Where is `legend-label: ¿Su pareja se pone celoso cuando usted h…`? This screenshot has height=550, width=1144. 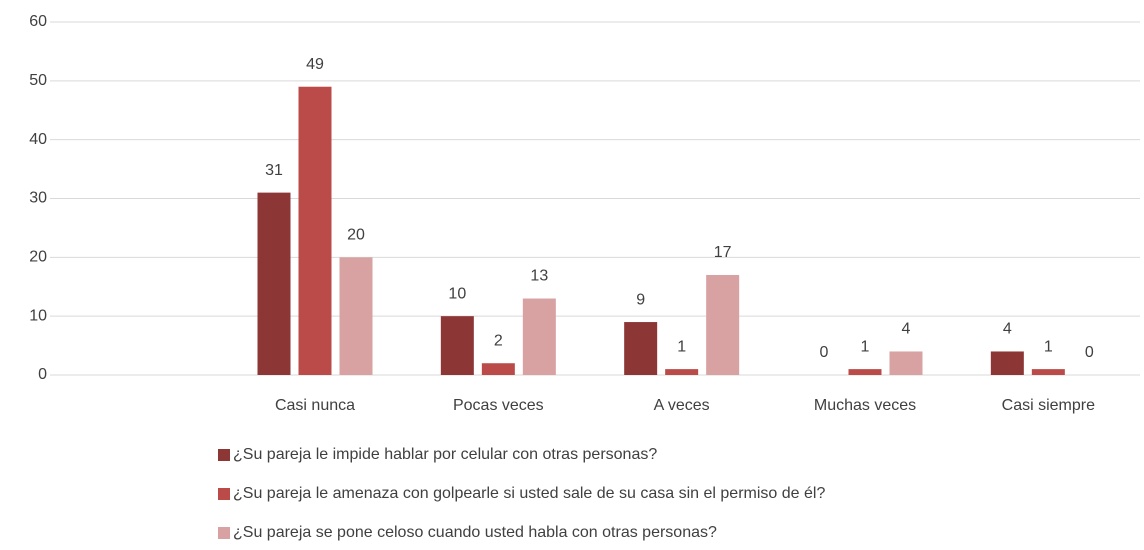
legend-label: ¿Su pareja se pone celoso cuando usted h… is located at coordinates (475, 532).